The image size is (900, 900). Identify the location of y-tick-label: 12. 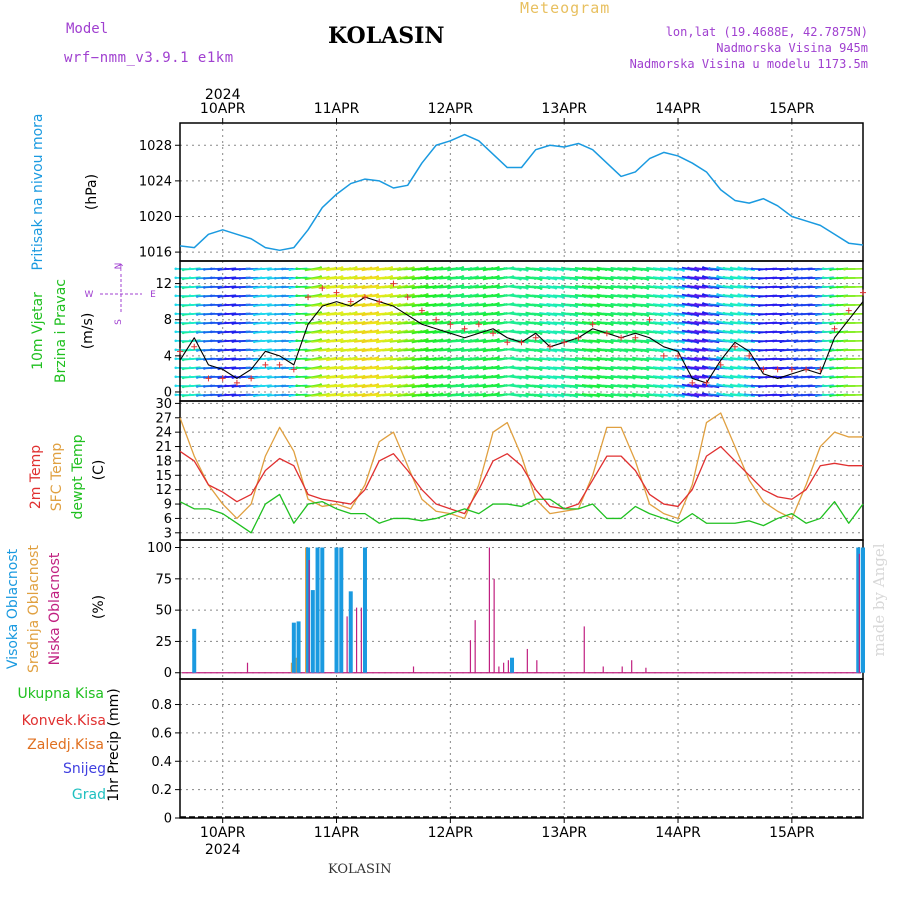
(163, 284).